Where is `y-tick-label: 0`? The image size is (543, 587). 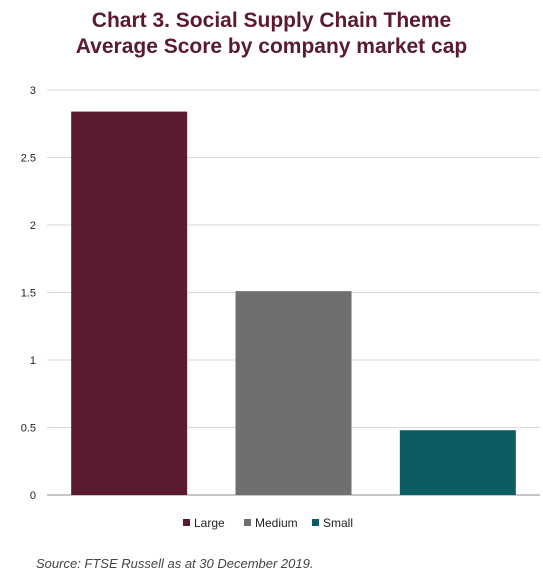
y-tick-label: 0 is located at coordinates (33, 496).